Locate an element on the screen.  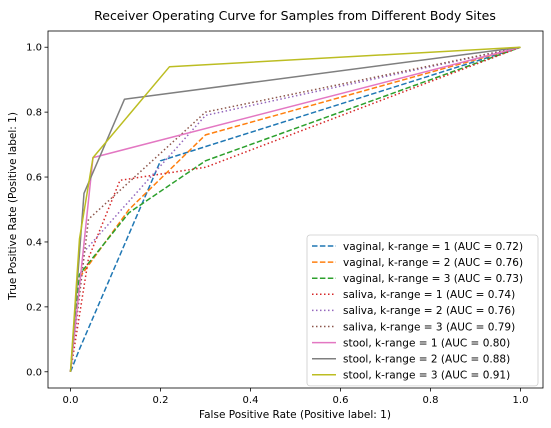
legend-label-5: saliva, k-range = 2 (AUC = 0.76) is located at coordinates (429, 311).